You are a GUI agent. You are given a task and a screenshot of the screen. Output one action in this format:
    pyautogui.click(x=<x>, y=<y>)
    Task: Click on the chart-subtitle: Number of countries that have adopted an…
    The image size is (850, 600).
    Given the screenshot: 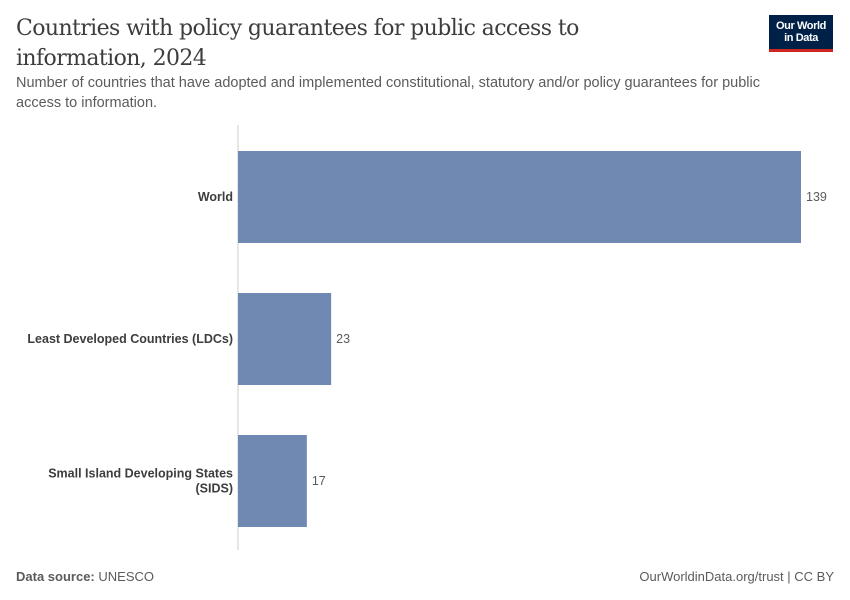 What is the action you would take?
    pyautogui.click(x=388, y=93)
    